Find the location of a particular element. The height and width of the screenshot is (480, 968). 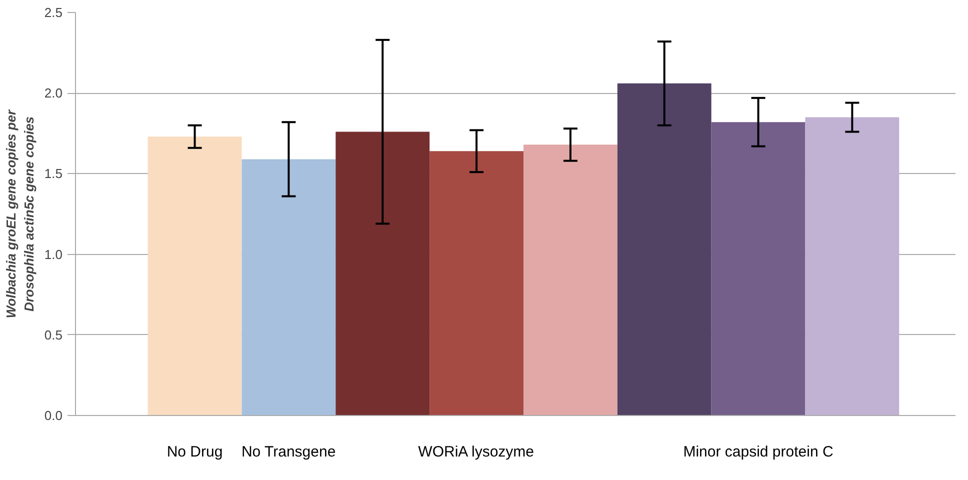

y-tick-label: 2.5 is located at coordinates (53, 12).